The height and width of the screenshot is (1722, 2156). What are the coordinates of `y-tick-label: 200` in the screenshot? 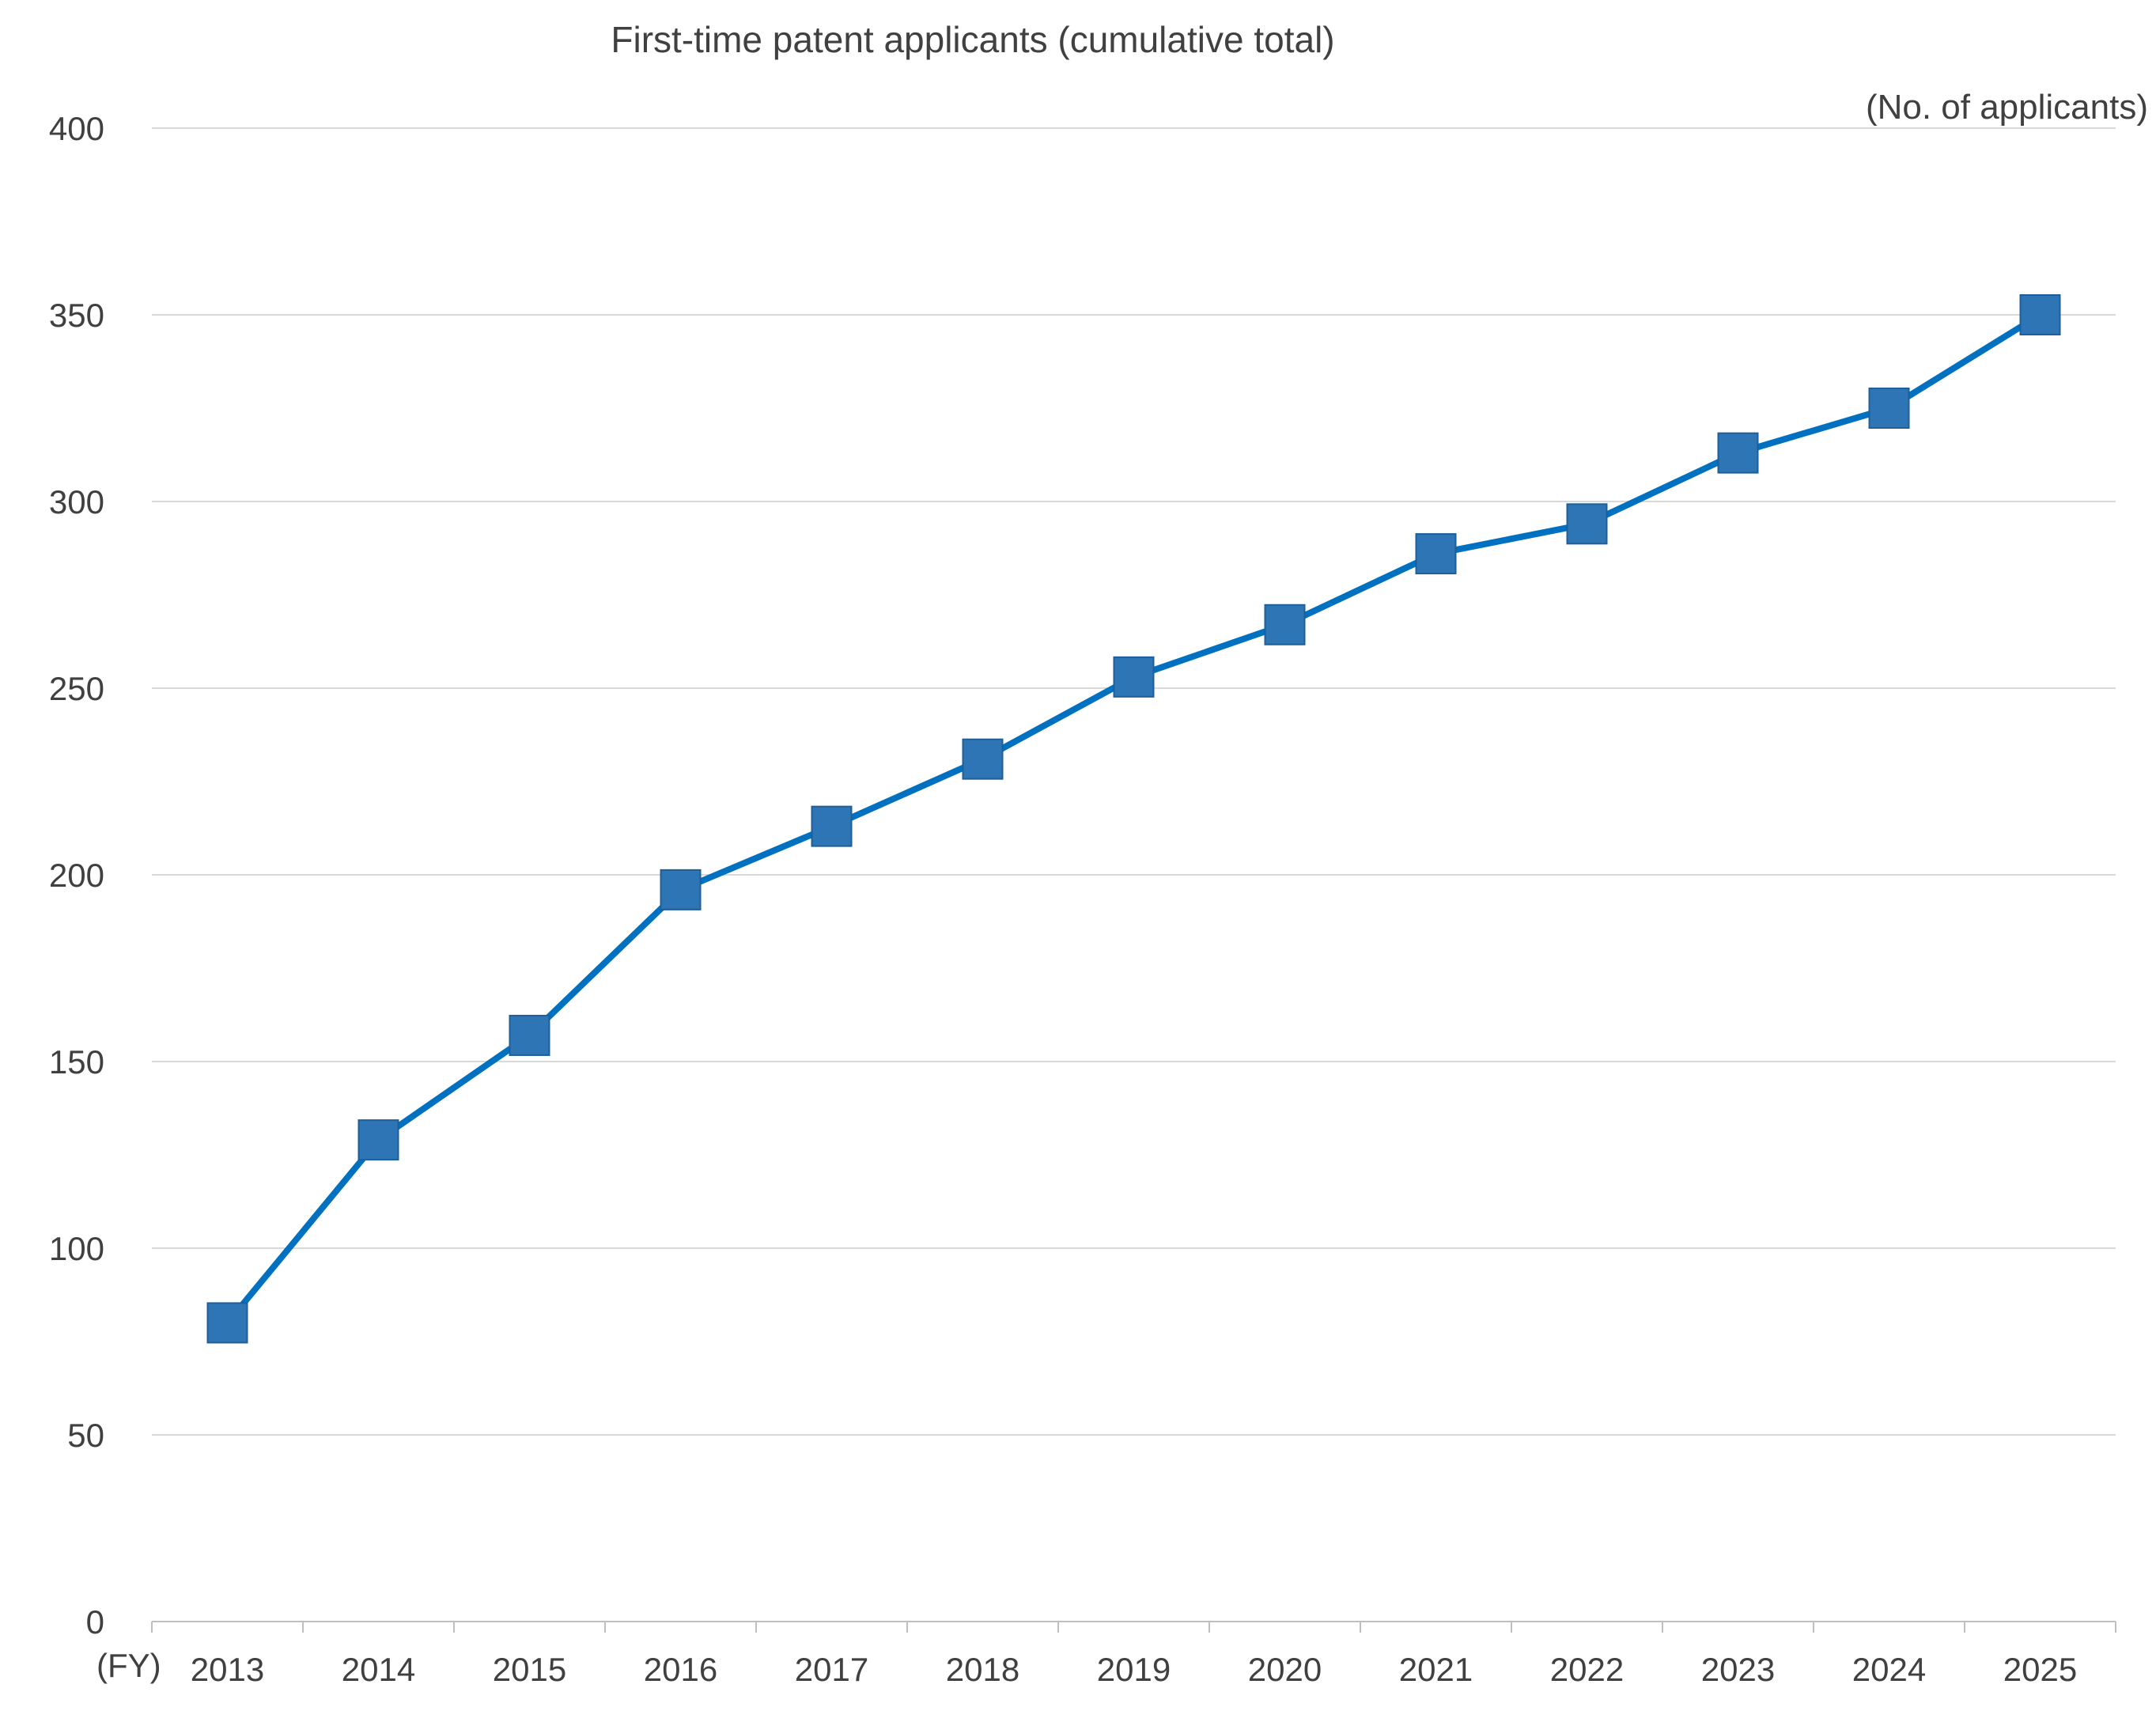 It's located at (76, 875).